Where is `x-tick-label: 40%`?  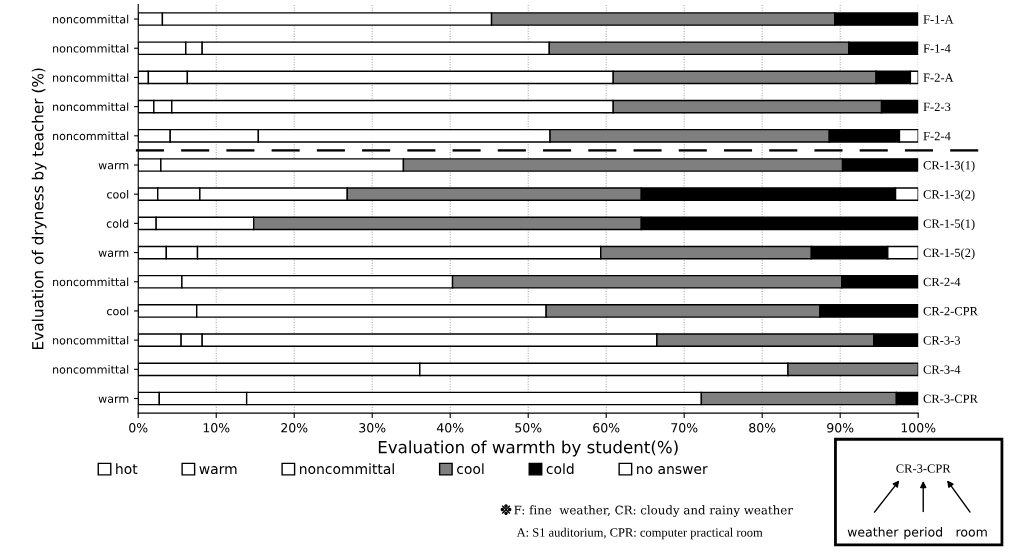
x-tick-label: 40% is located at coordinates (450, 428).